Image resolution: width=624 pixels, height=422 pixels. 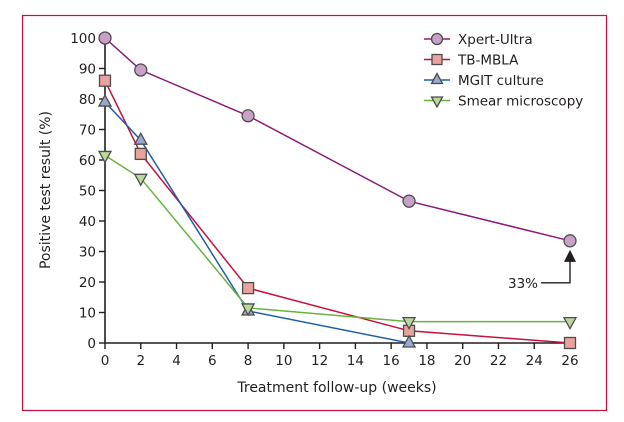 What do you see at coordinates (336, 388) in the screenshot?
I see `x-axis-label: Treatment follow-up (weeks)` at bounding box center [336, 388].